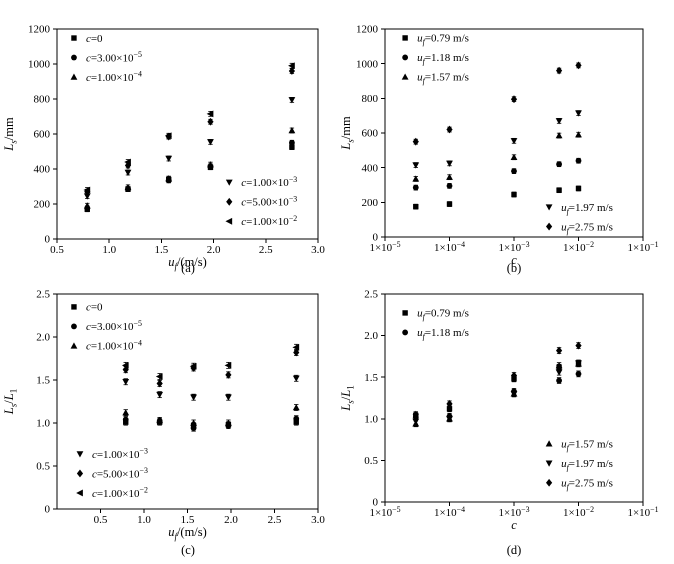 The width and height of the screenshot is (674, 564). Describe the element at coordinates (514, 550) in the screenshot. I see `panel-d-caption: (d)` at that location.